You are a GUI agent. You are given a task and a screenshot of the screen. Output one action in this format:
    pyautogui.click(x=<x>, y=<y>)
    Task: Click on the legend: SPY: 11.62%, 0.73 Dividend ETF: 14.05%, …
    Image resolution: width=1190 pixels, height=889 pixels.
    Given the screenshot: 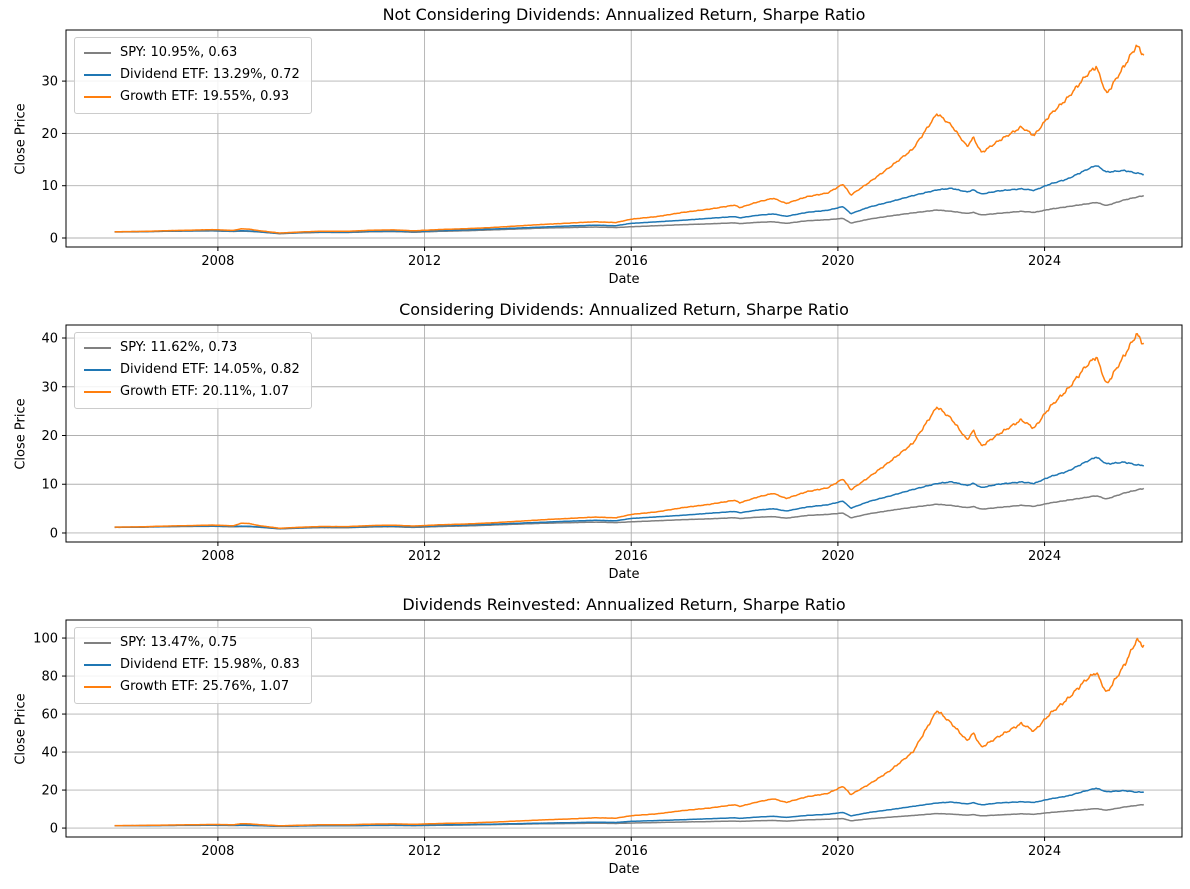 What is the action you would take?
    pyautogui.click(x=193, y=370)
    